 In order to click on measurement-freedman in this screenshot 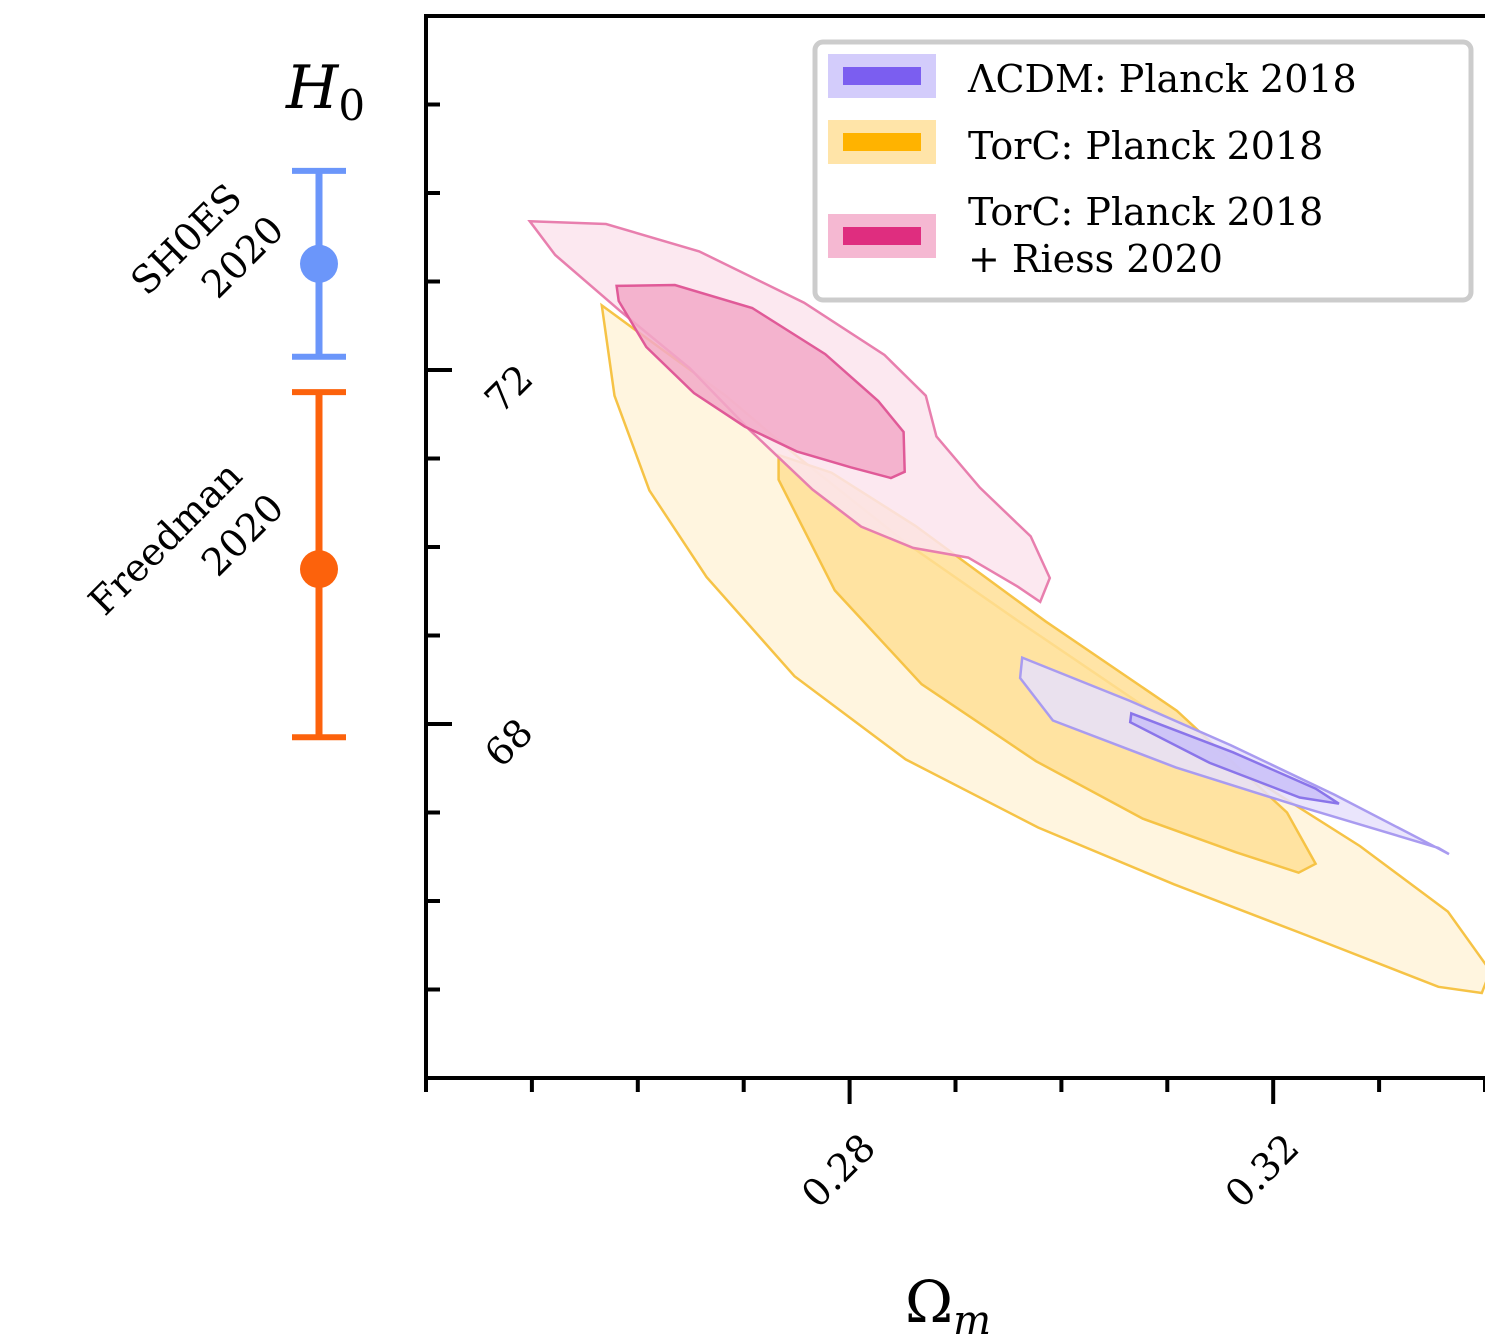, I will do `click(319, 565)`.